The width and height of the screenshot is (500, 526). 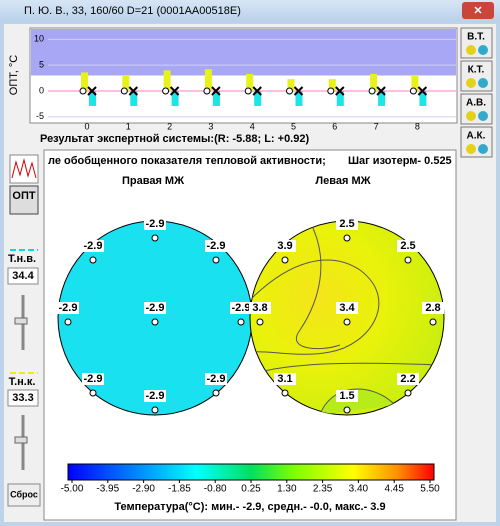 I want to click on colorbar-tick-label: -2.90, so click(x=143, y=489).